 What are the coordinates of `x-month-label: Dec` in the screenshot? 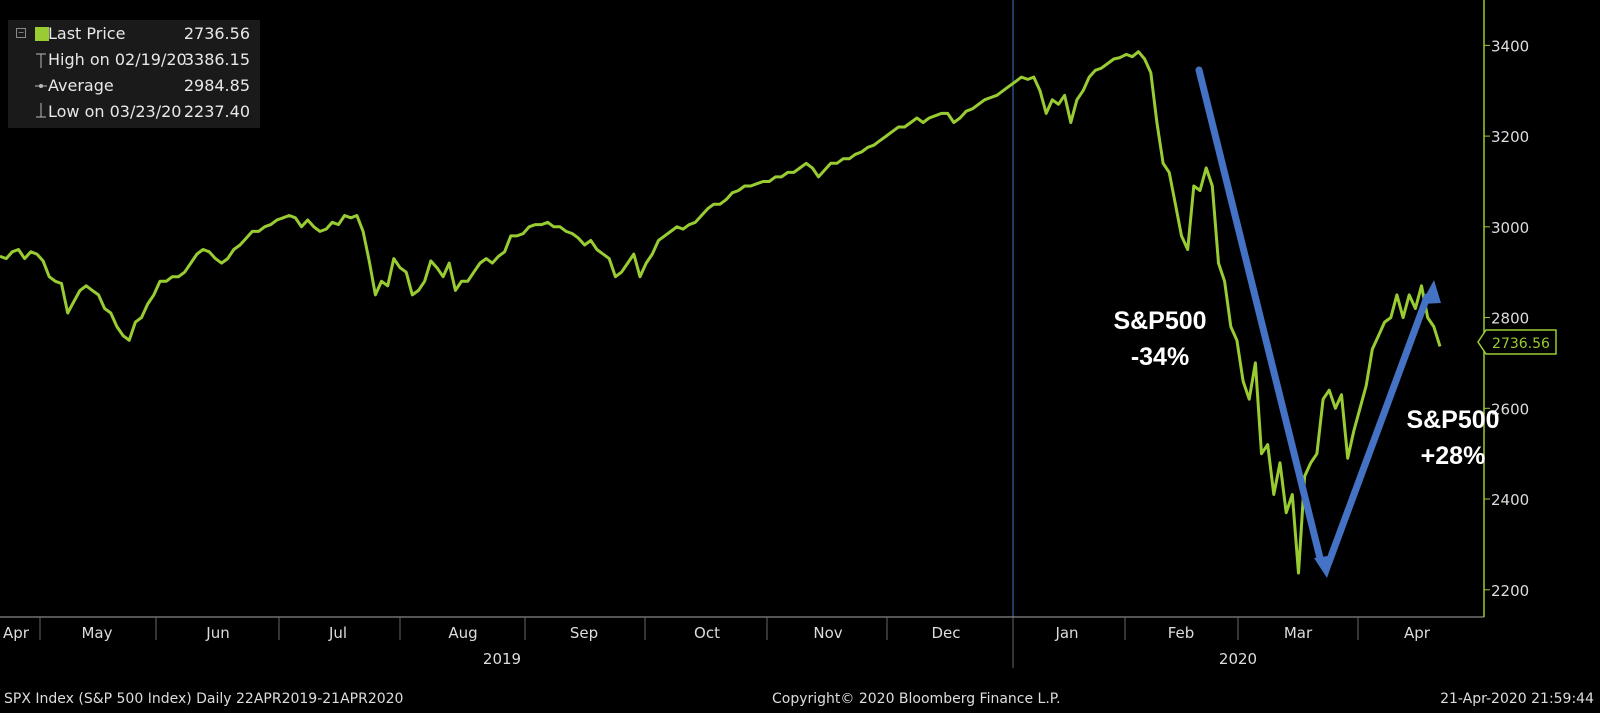 It's located at (945, 633).